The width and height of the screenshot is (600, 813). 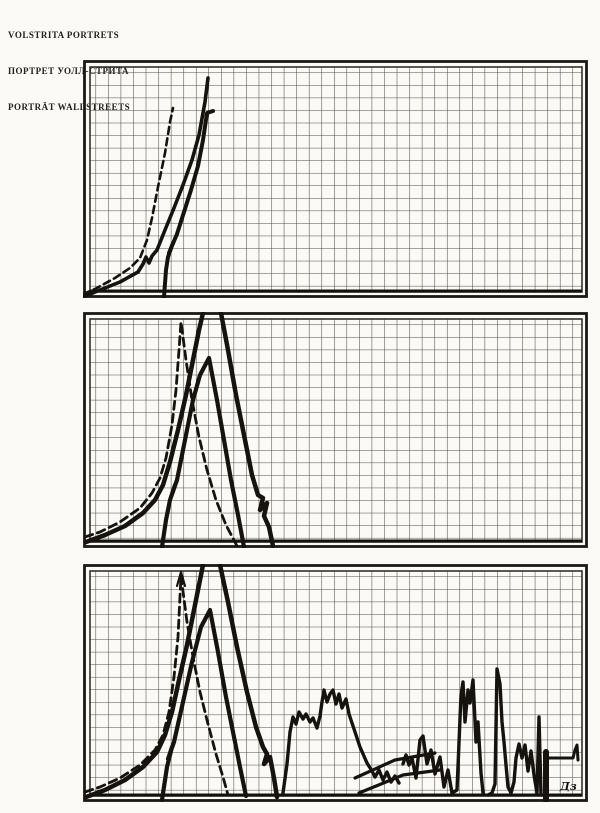 I want to click on series-skyline-knuckles, so click(x=341, y=741).